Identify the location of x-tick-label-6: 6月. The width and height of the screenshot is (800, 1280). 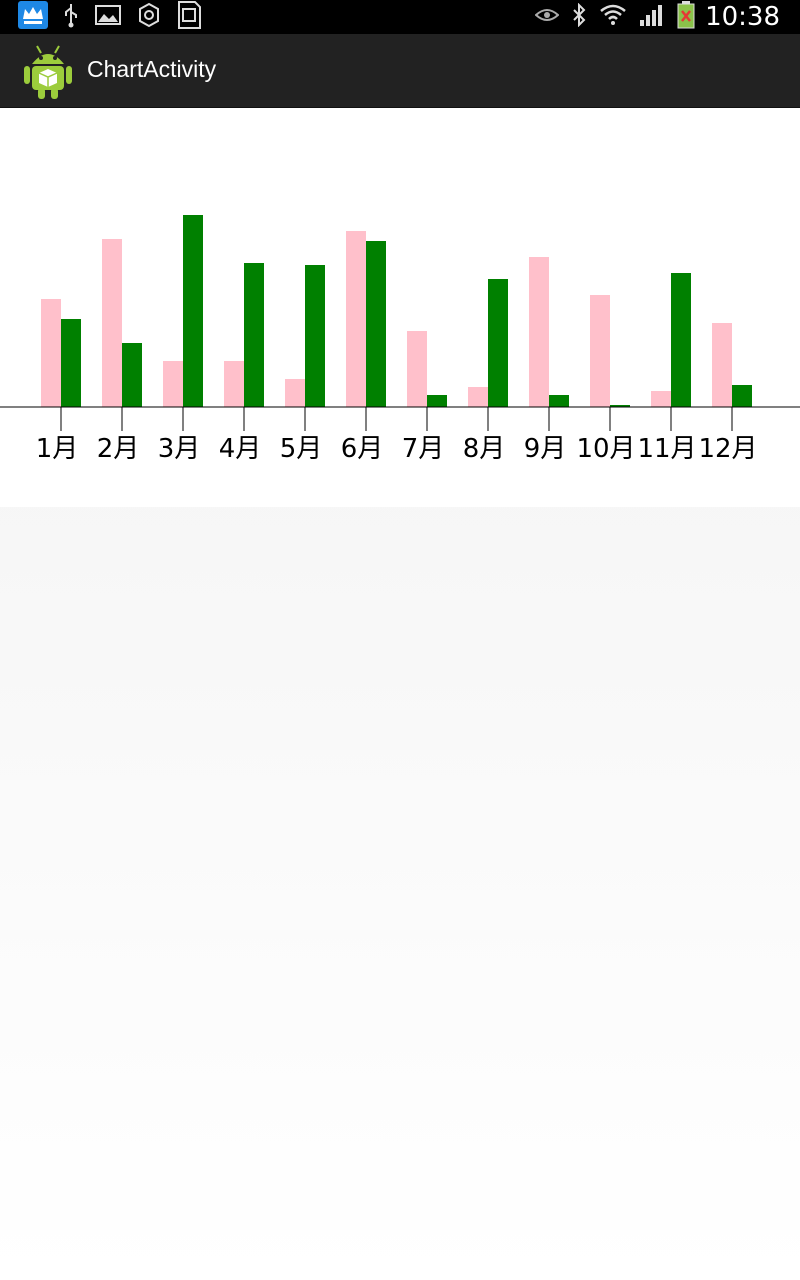
(362, 449).